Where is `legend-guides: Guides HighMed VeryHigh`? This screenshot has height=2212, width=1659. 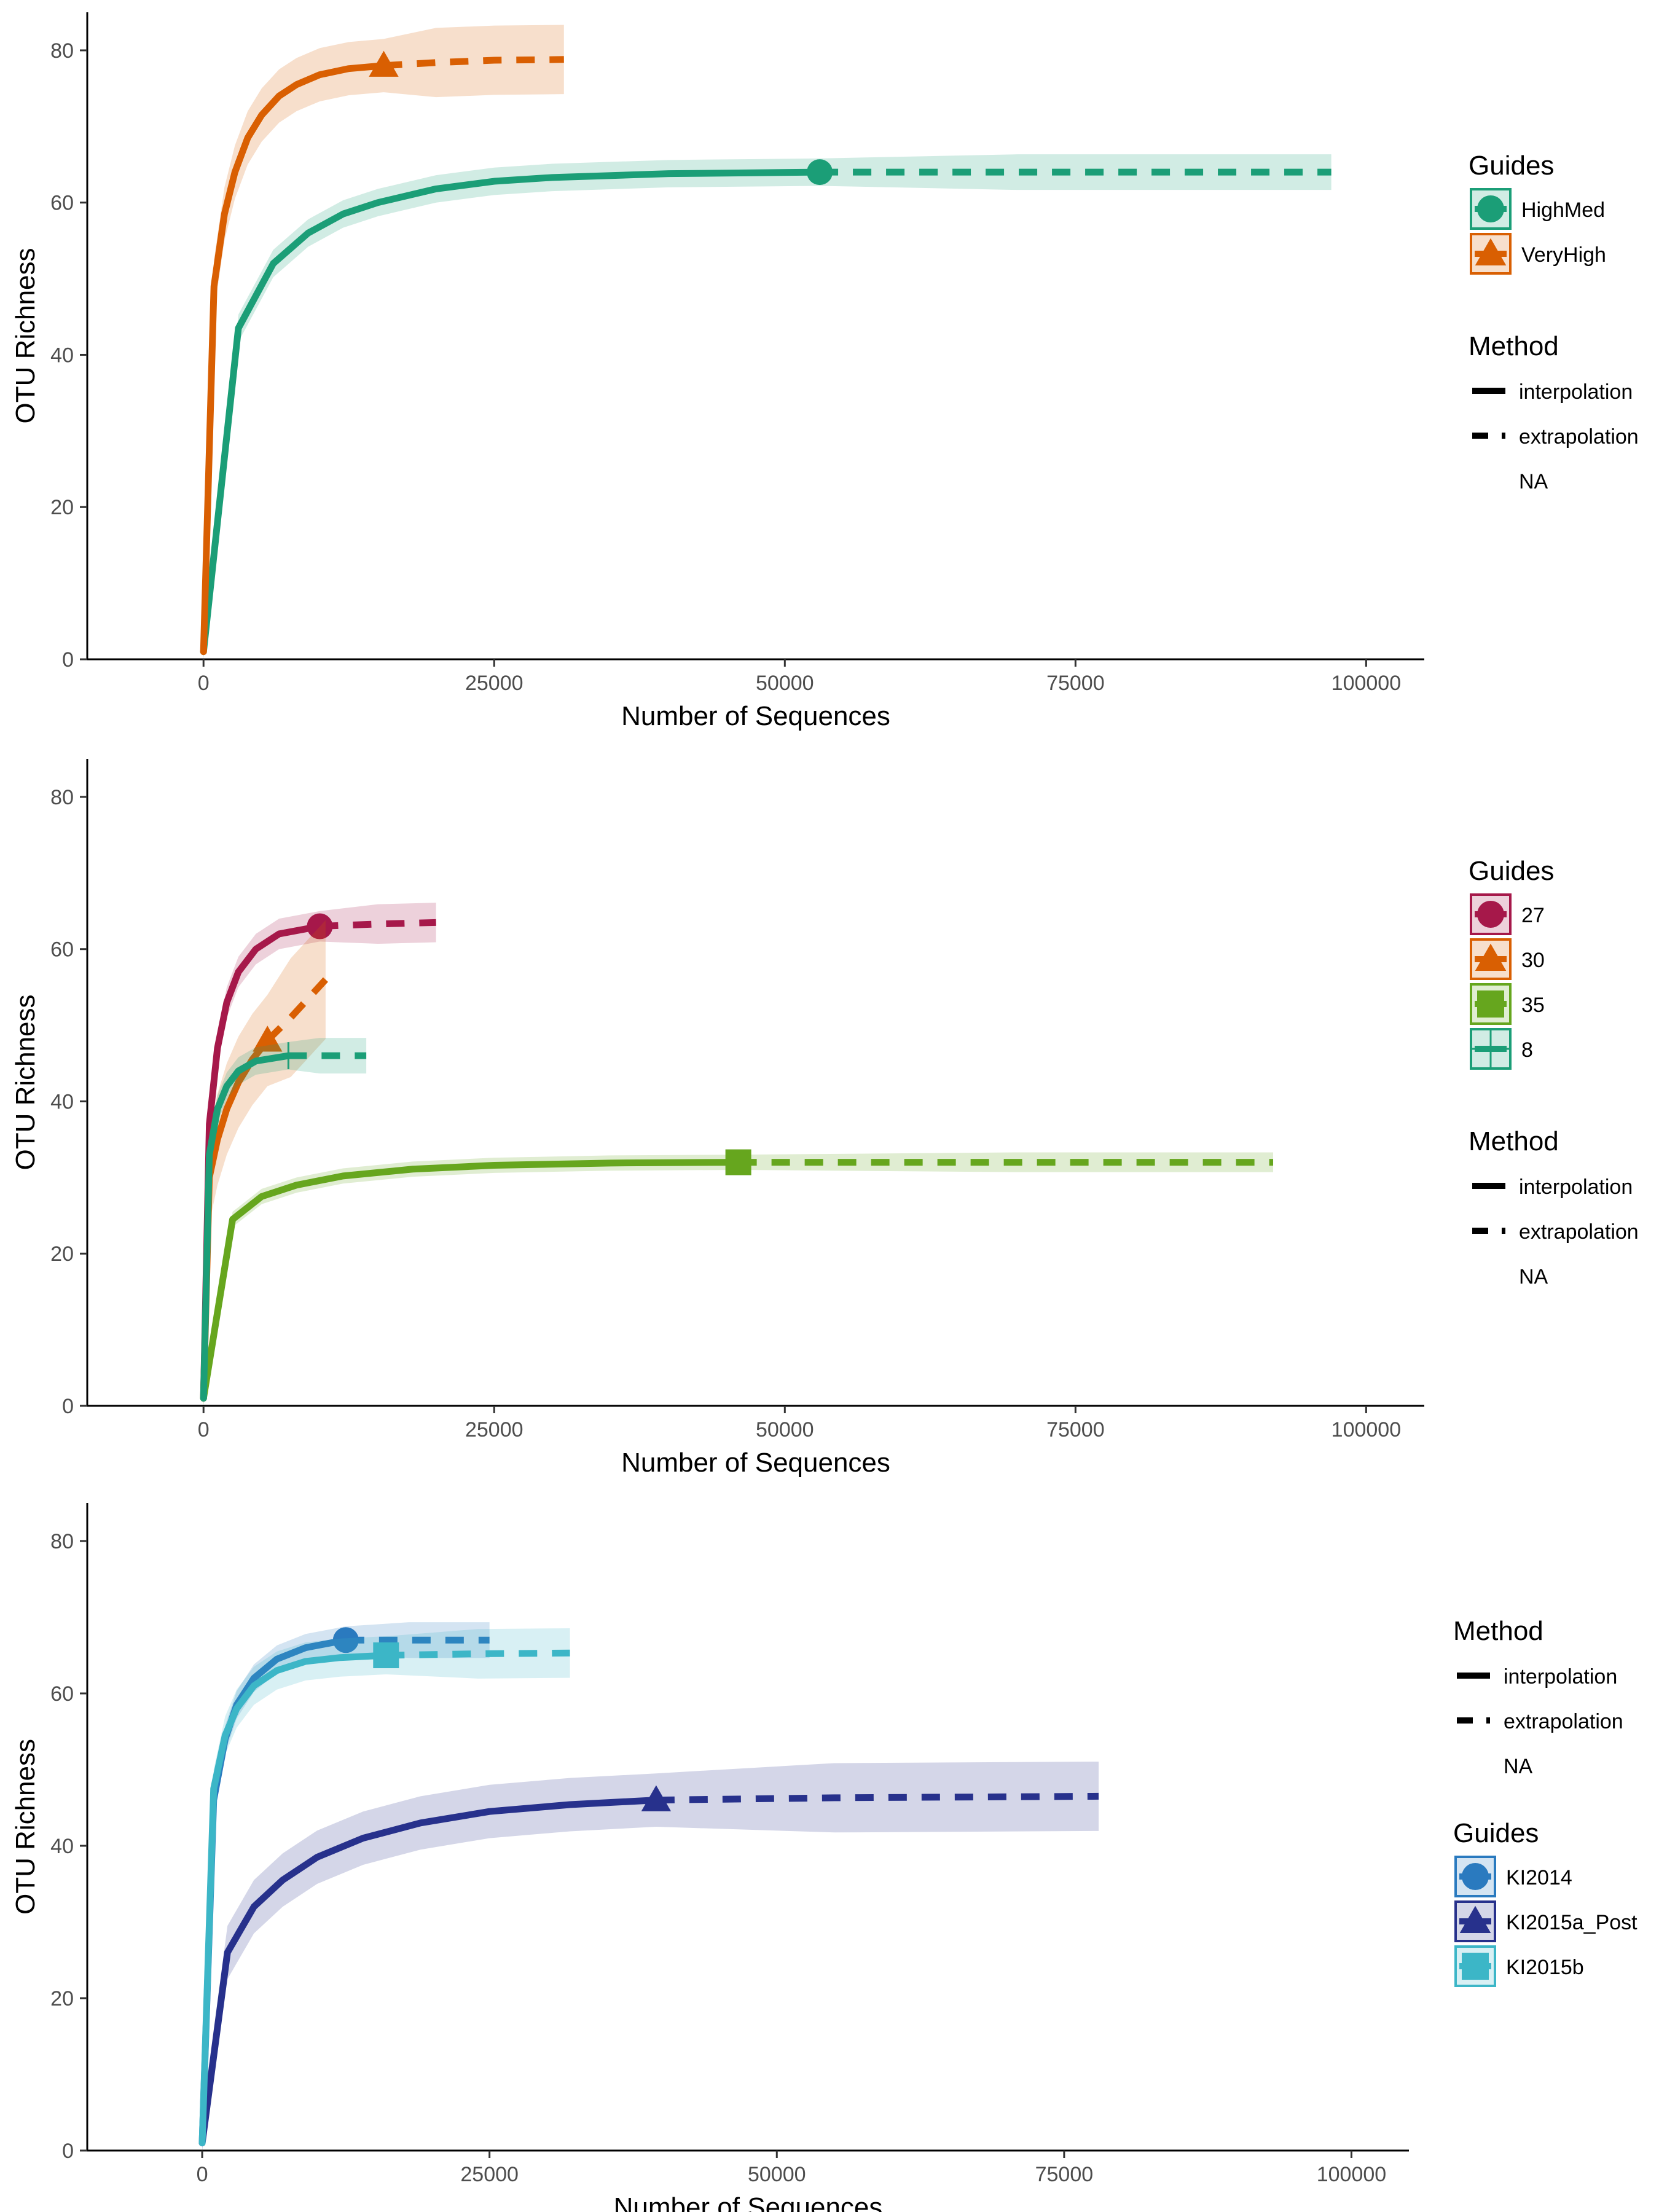 legend-guides: Guides HighMed VeryHigh is located at coordinates (1537, 213).